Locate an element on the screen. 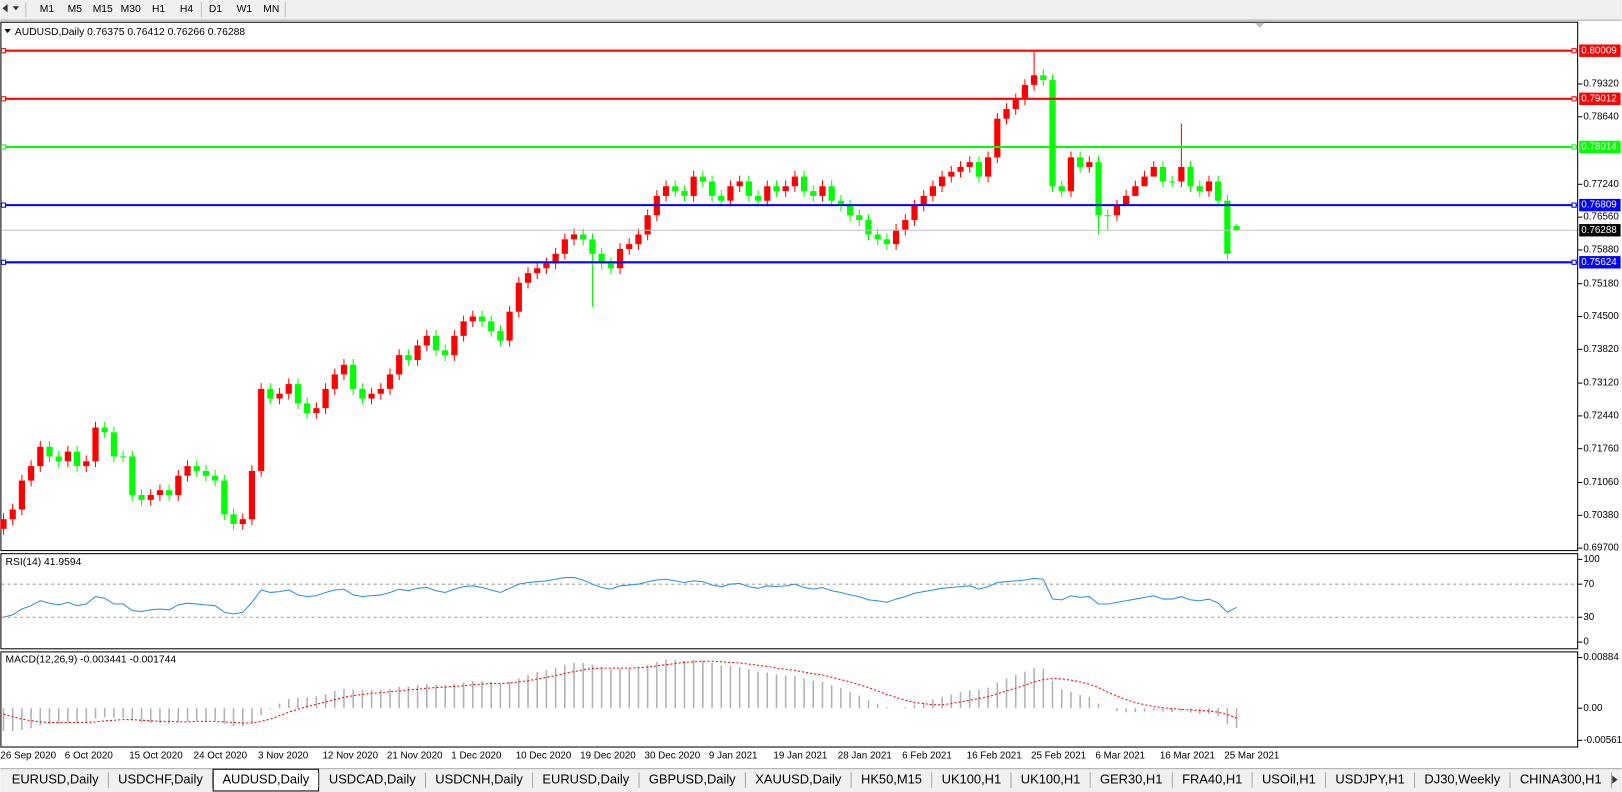 The image size is (1622, 792). tab: AUDUSD,Daily is located at coordinates (266, 780).